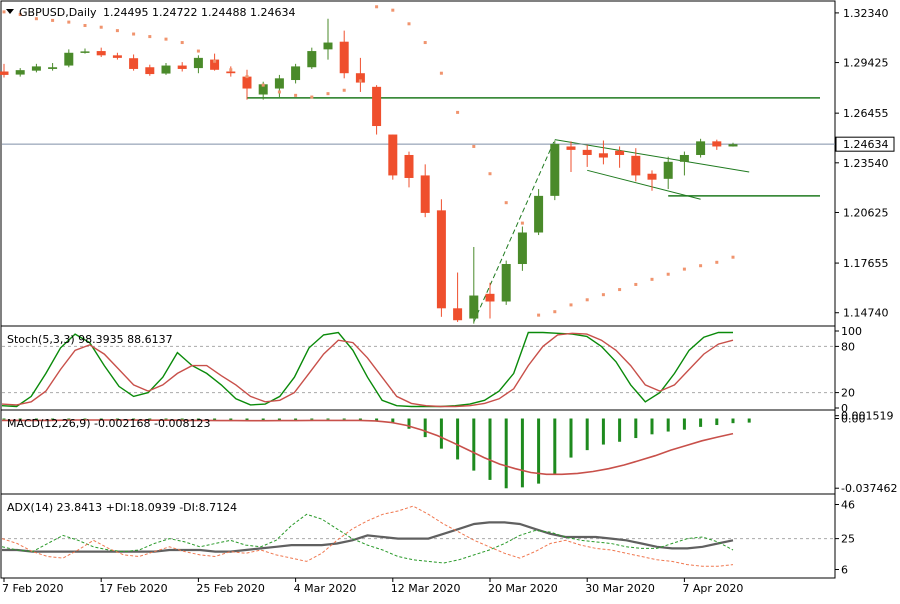 This screenshot has width=900, height=604. I want to click on plus-di-line, so click(367, 538).